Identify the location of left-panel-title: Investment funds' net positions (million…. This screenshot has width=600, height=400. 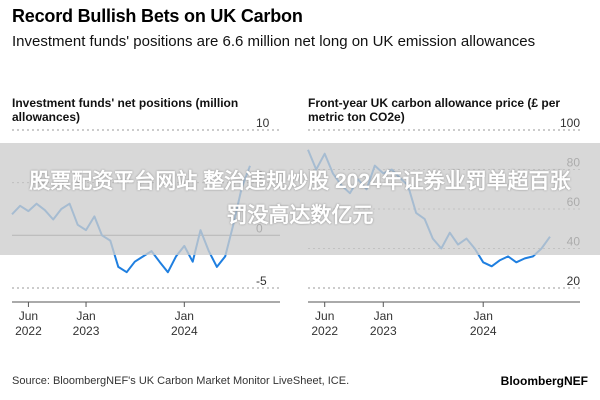
(125, 110).